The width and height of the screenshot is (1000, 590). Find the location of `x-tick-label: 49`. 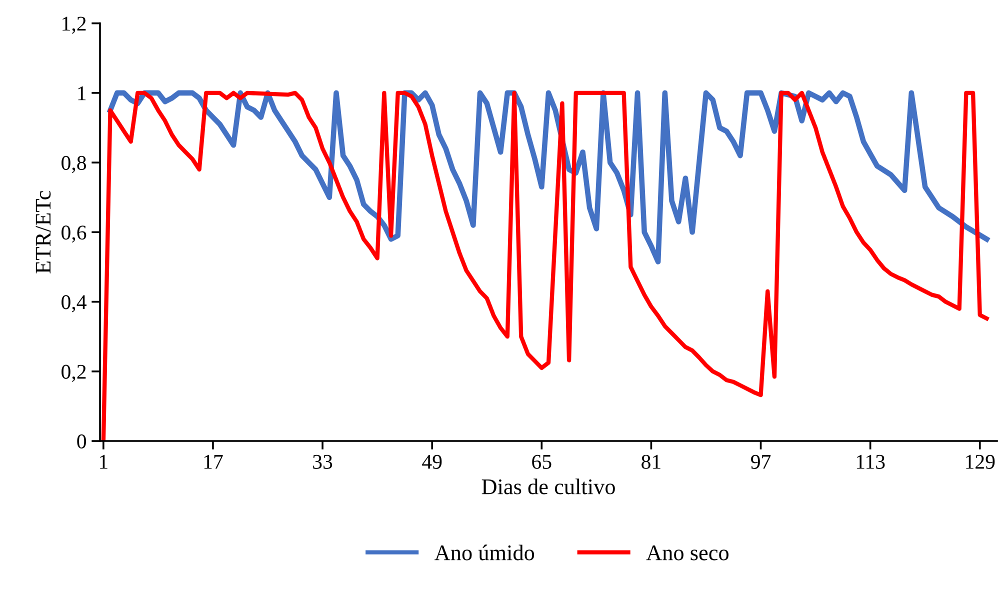

x-tick-label: 49 is located at coordinates (432, 461).